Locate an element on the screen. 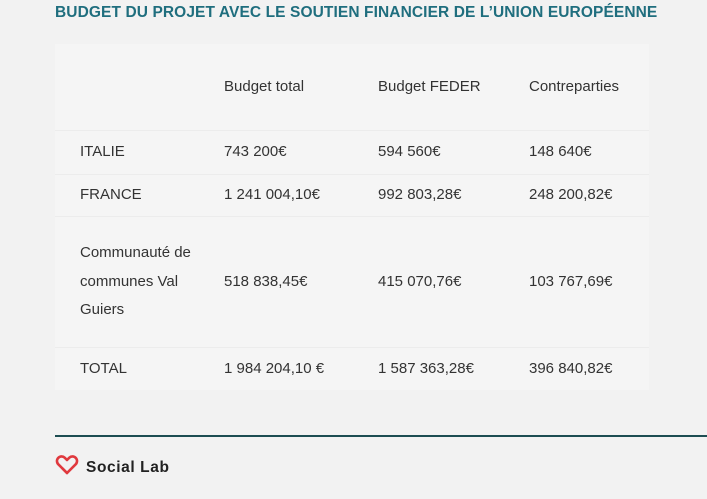 The height and width of the screenshot is (499, 707). row-feder: 415 070,76€ is located at coordinates (453, 282).